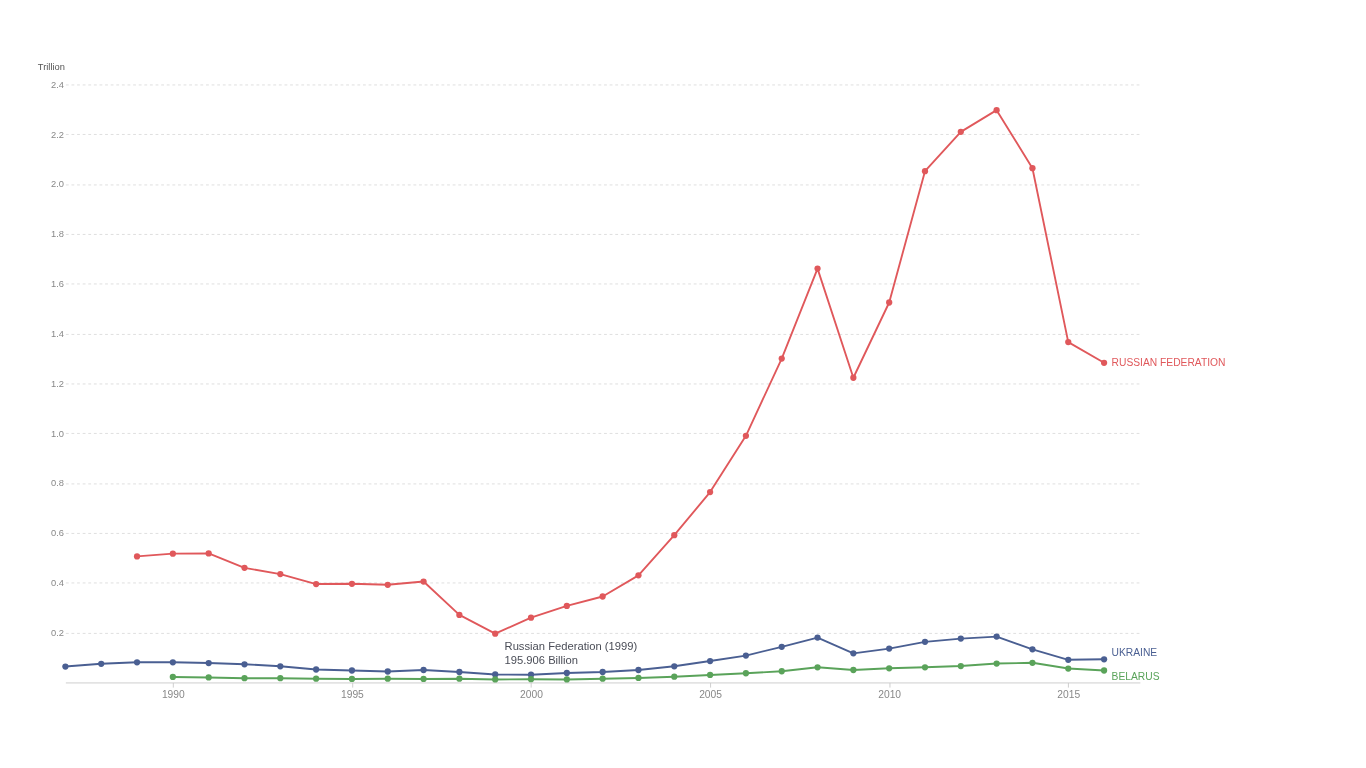 The image size is (1366, 768). Describe the element at coordinates (711, 694) in the screenshot. I see `x-tick-label: 2005` at that location.